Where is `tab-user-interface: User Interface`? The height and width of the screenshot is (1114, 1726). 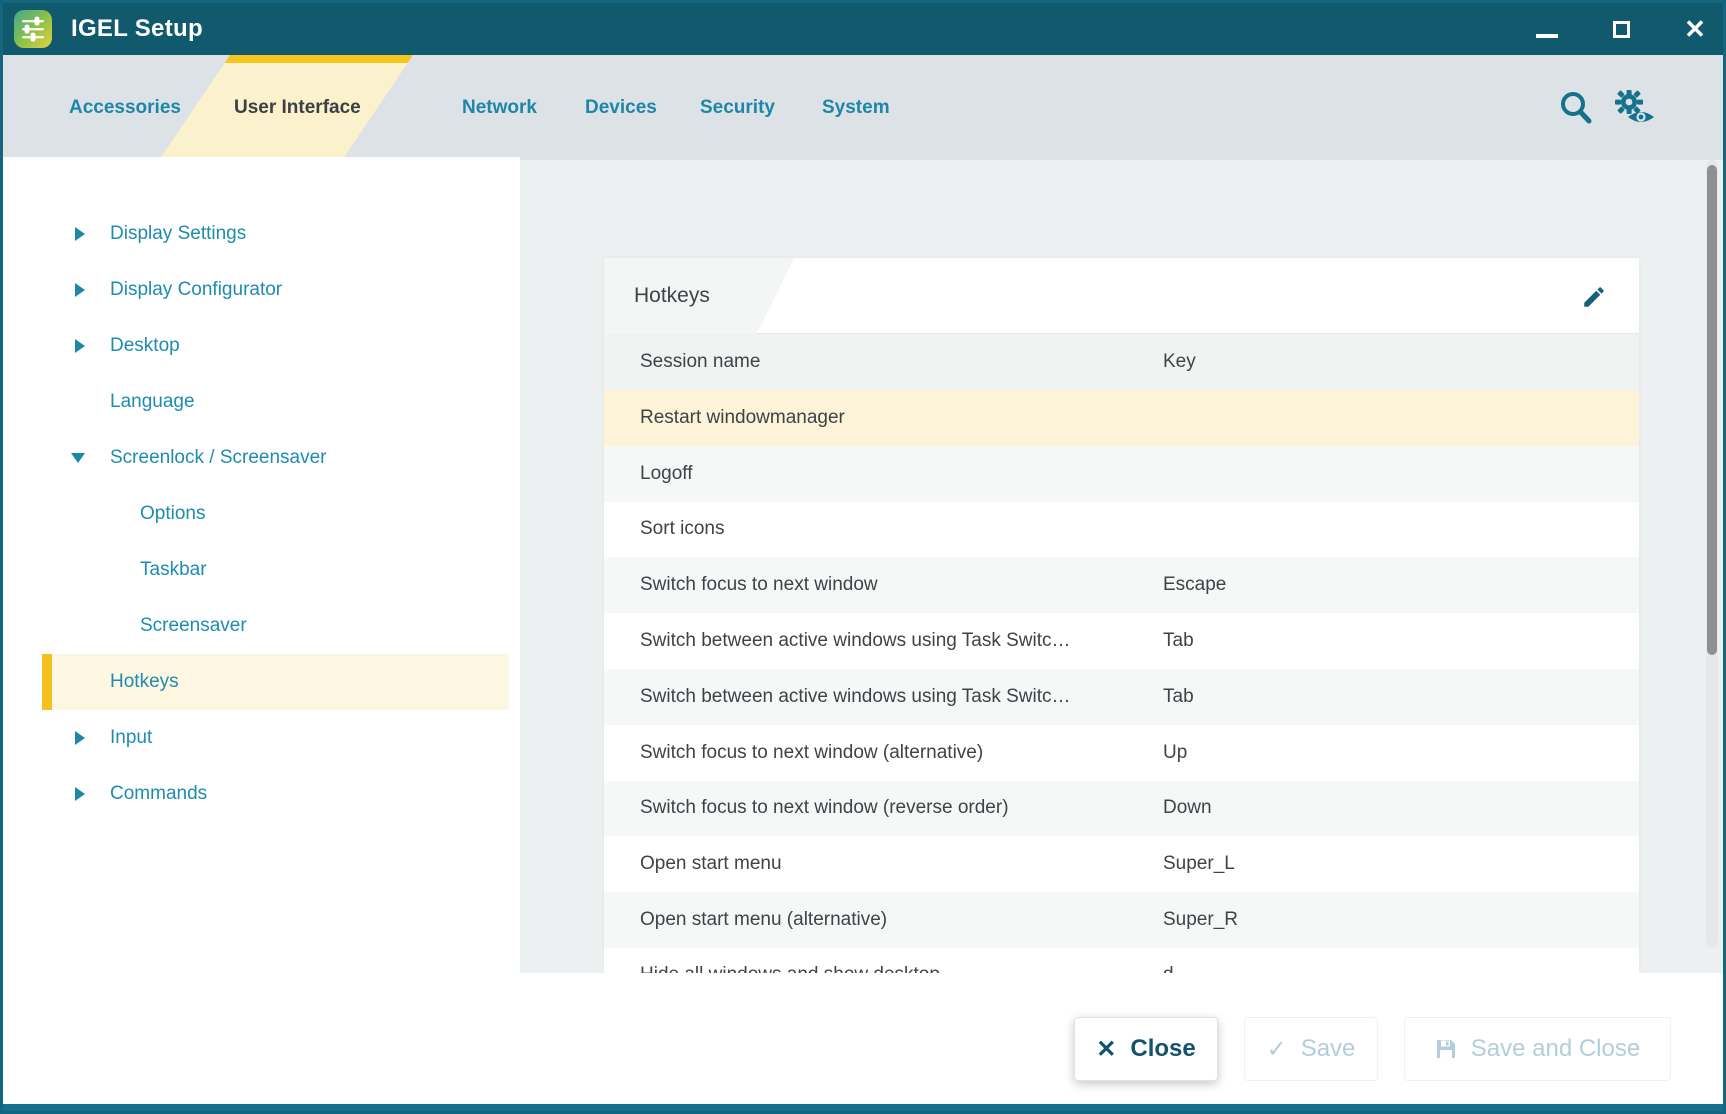
tab-user-interface: User Interface is located at coordinates (297, 107).